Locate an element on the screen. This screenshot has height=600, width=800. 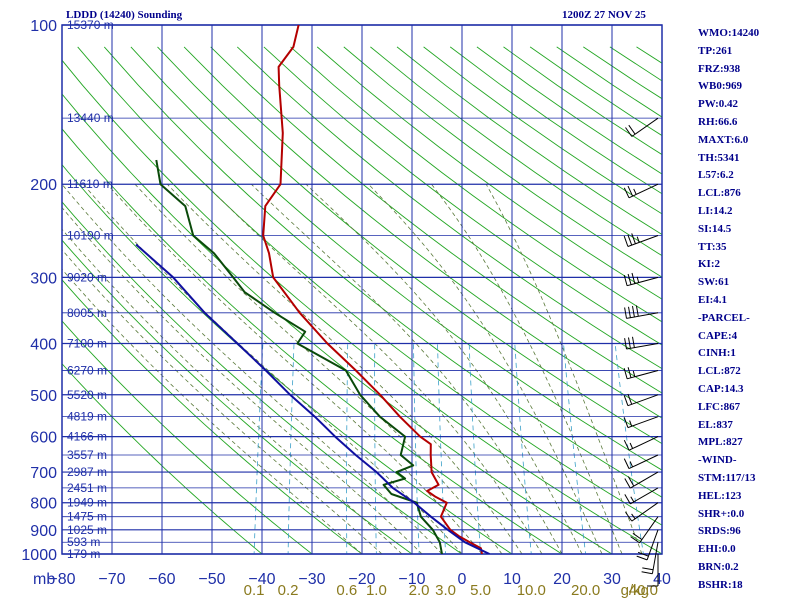
index-item: TP:261 is located at coordinates (715, 50).